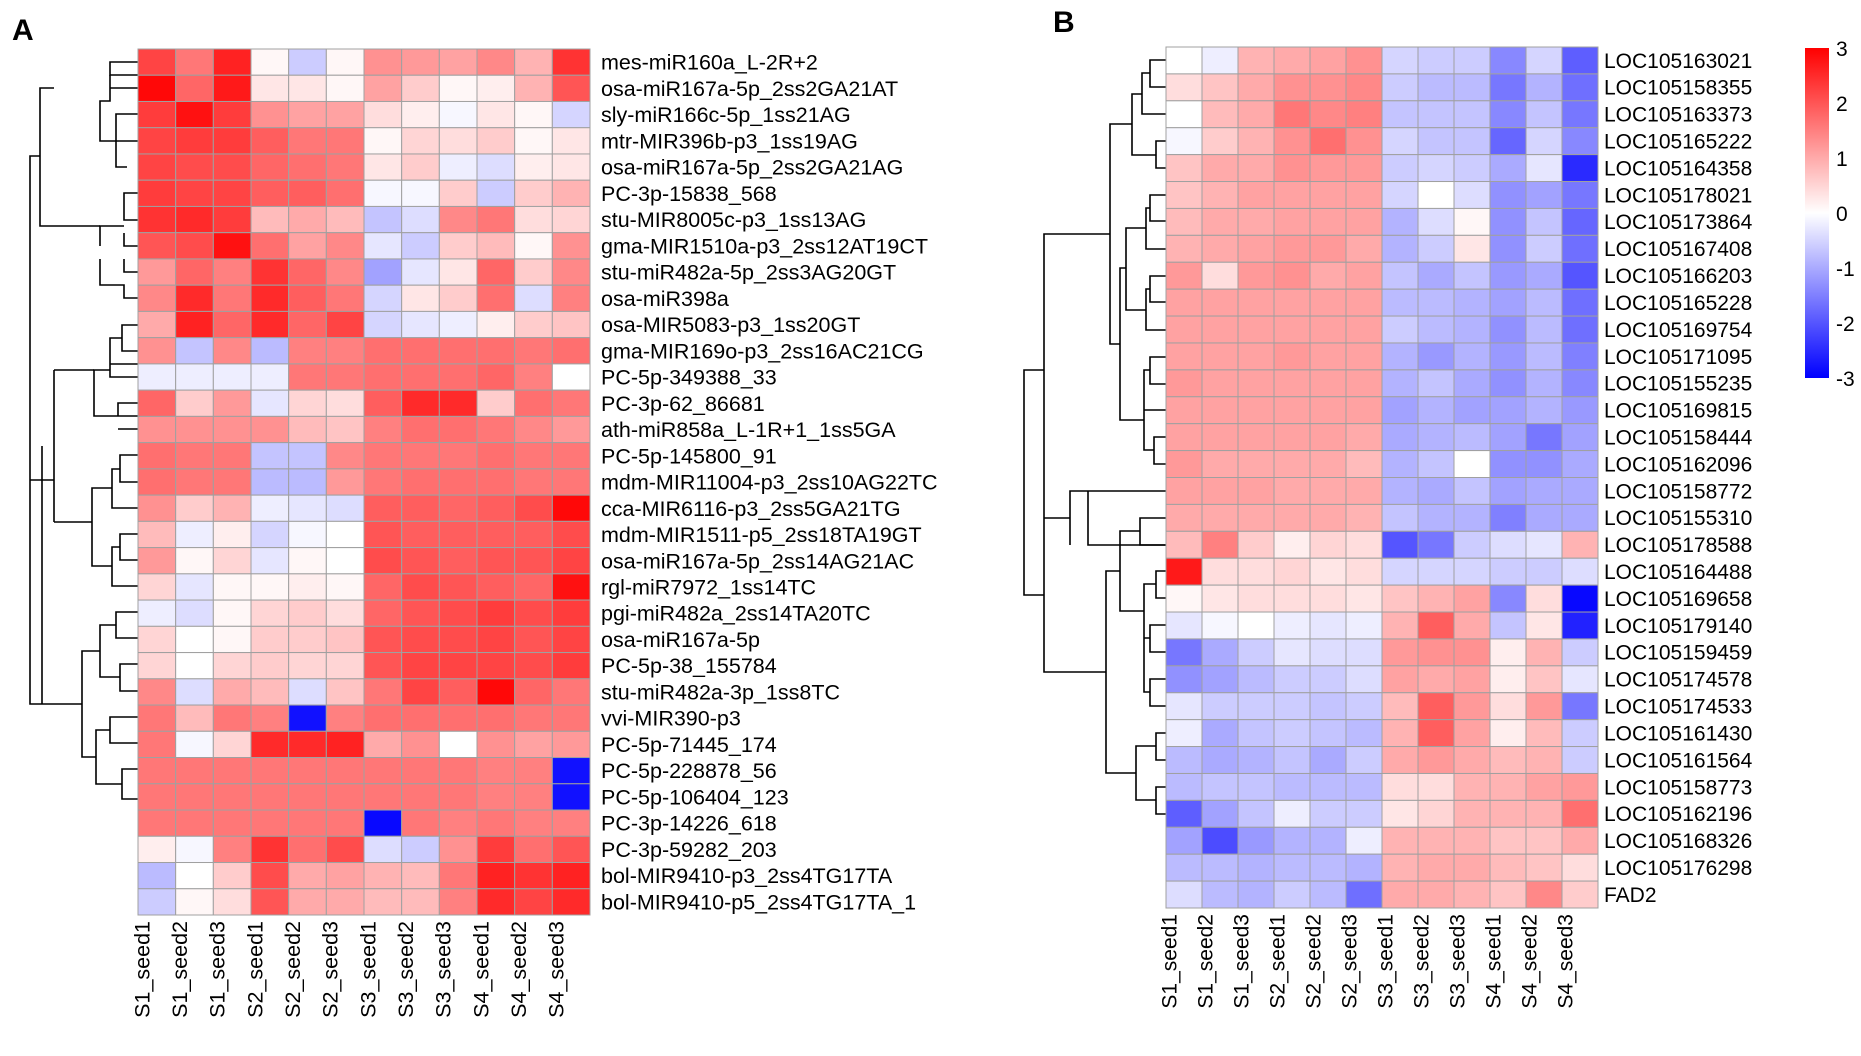 The image size is (1861, 1056). Describe the element at coordinates (420, 666) in the screenshot. I see `panel-a-cell-r24-c8` at that location.